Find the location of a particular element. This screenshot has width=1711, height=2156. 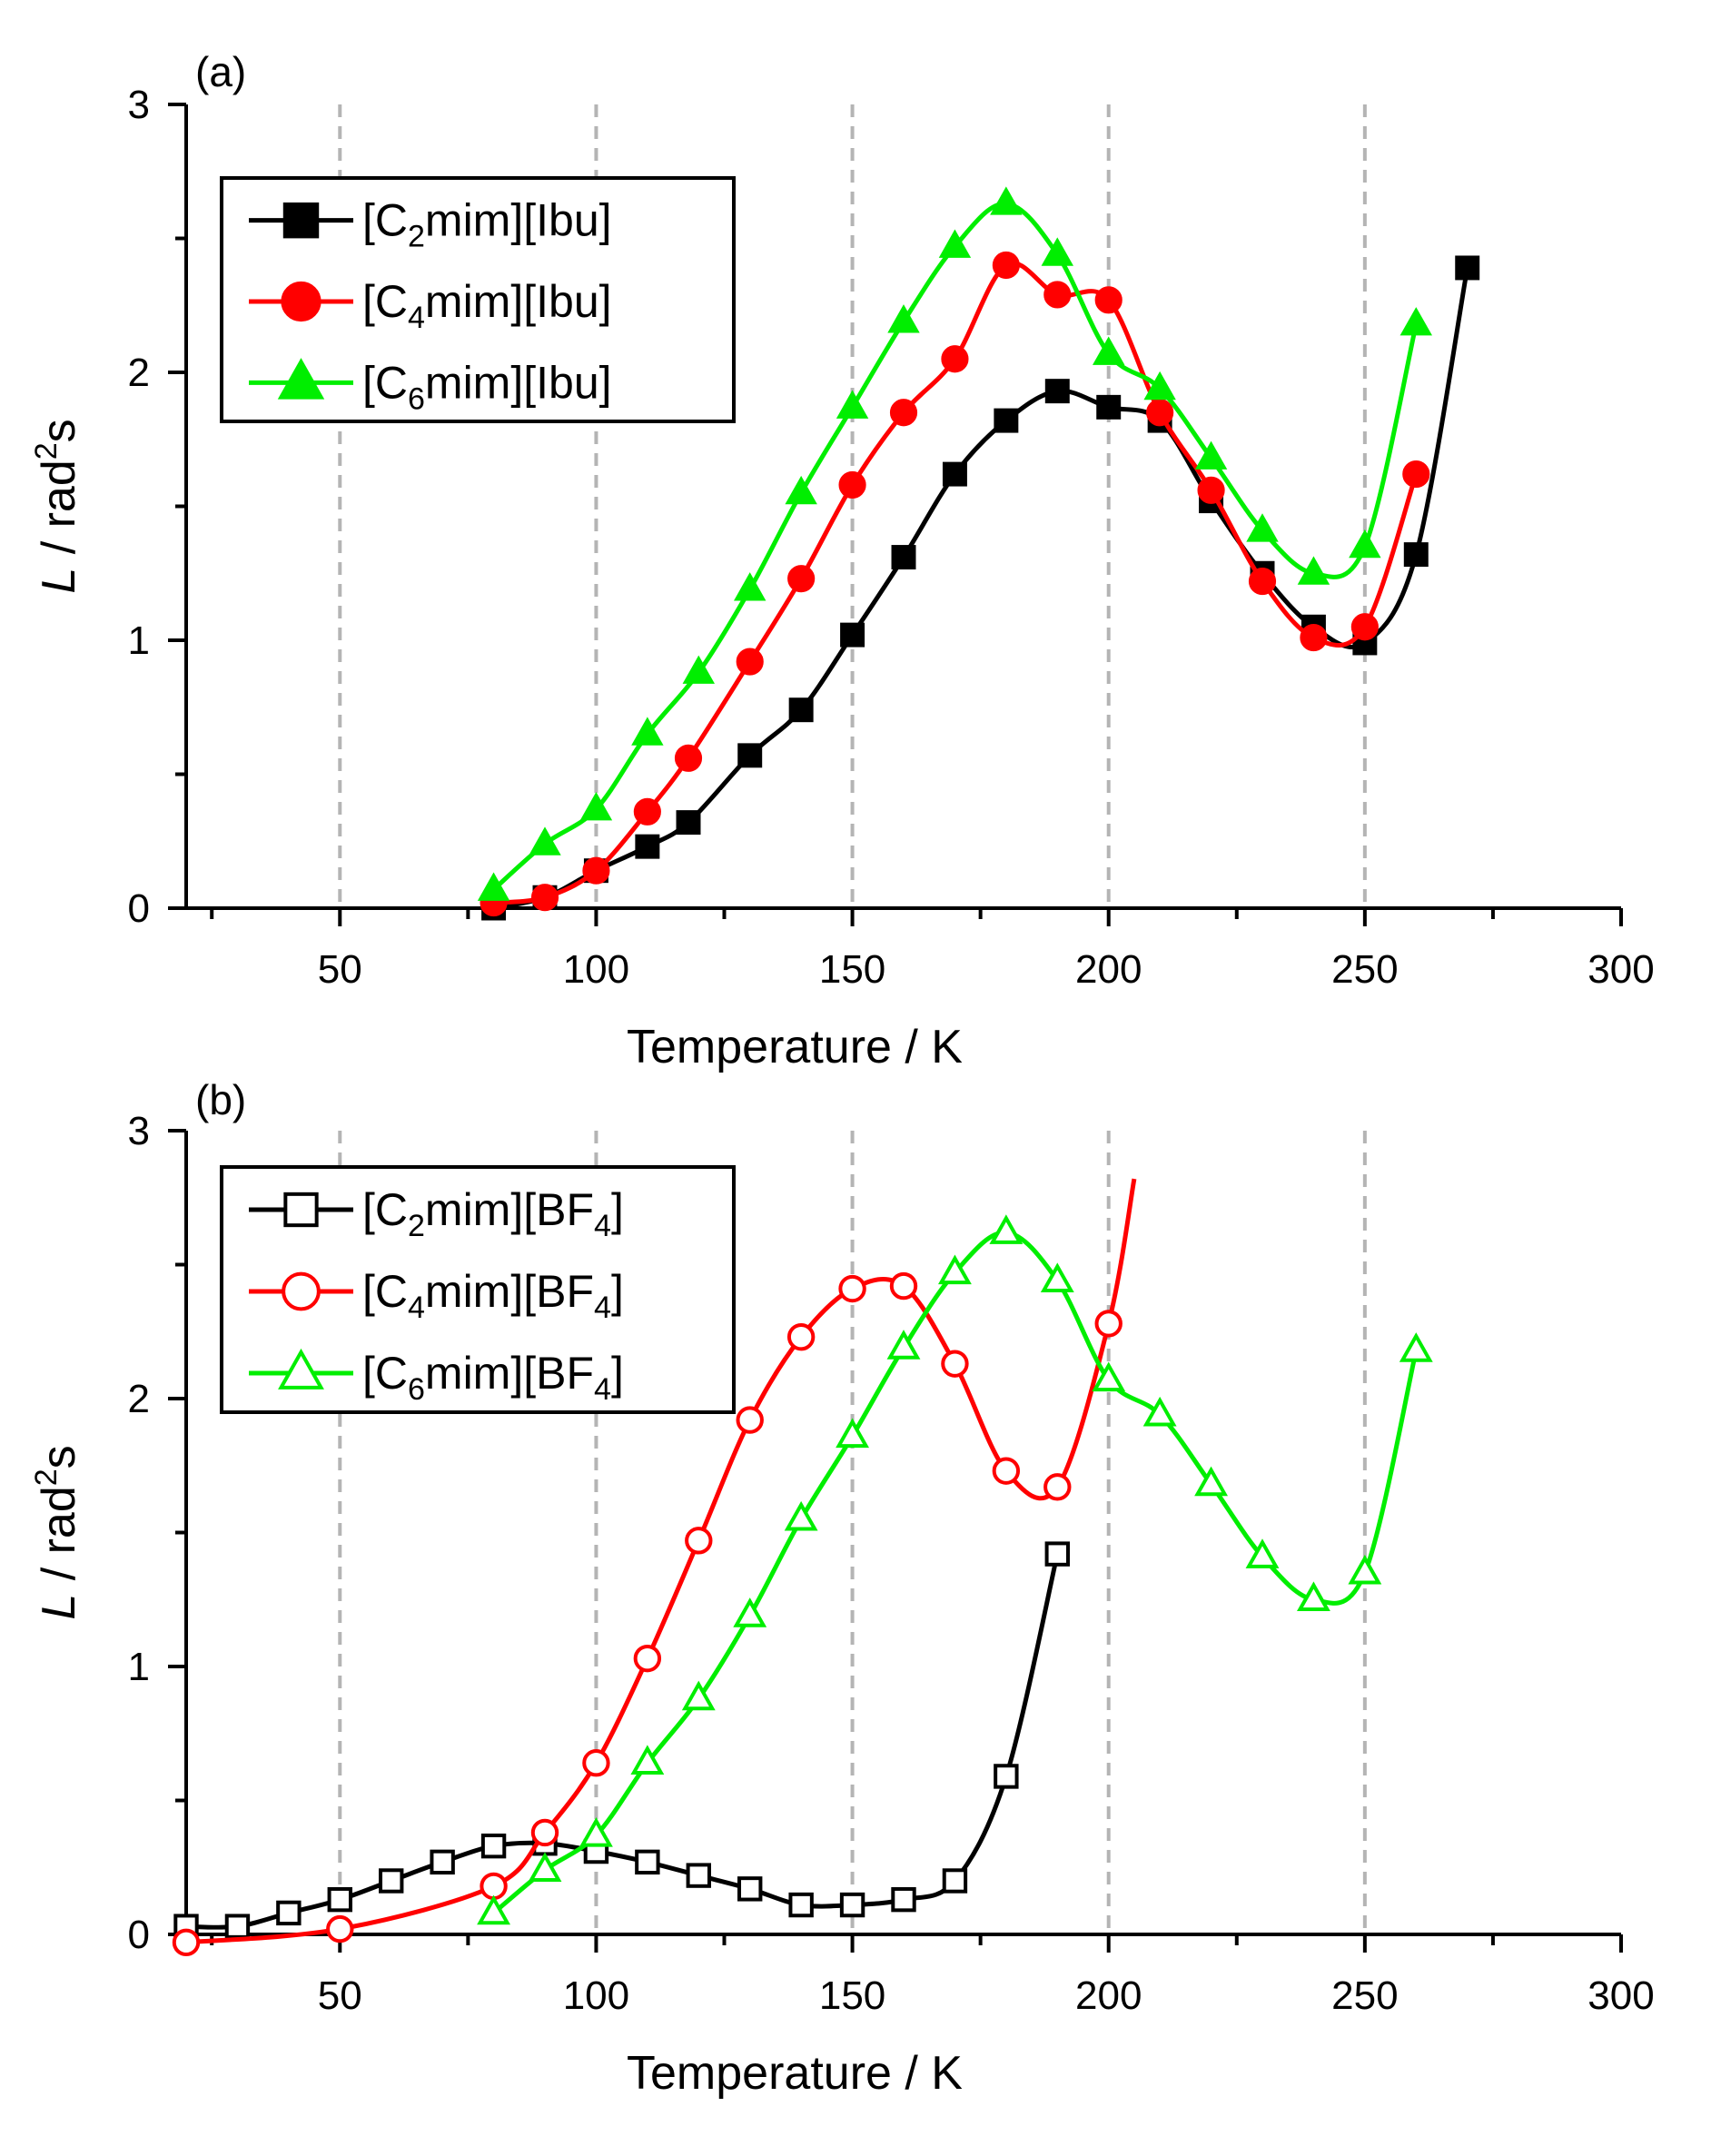

legend: [C2mim][Ibu] [C4mim][Ibu] [C6mim][Ibu] is located at coordinates (478, 299).